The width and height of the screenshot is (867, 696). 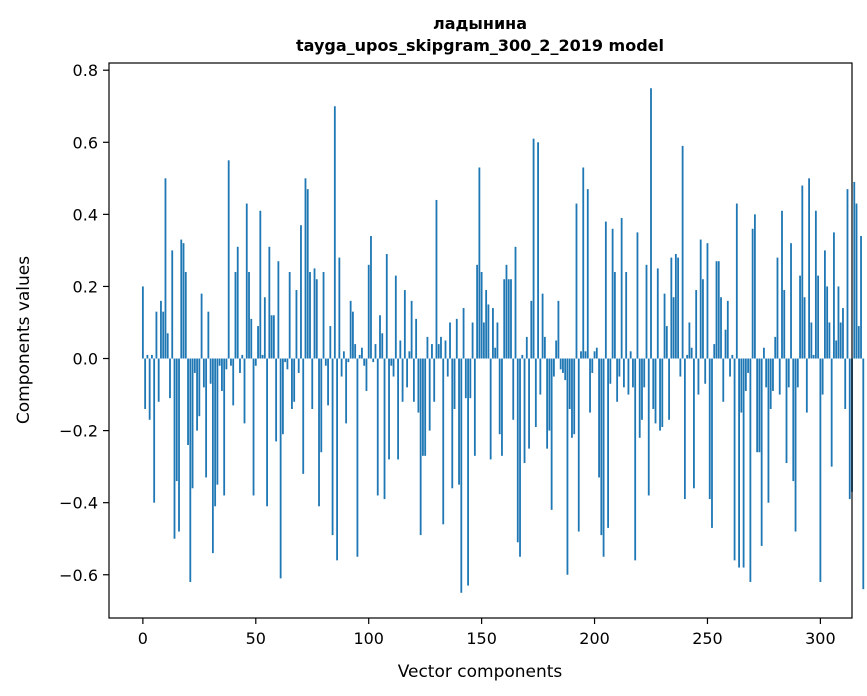 What do you see at coordinates (143, 638) in the screenshot?
I see `x-tick-label: 0` at bounding box center [143, 638].